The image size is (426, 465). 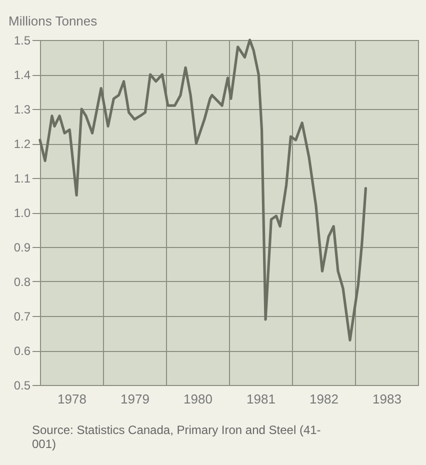 What do you see at coordinates (22, 247) in the screenshot?
I see `y-tick-label: 0.9` at bounding box center [22, 247].